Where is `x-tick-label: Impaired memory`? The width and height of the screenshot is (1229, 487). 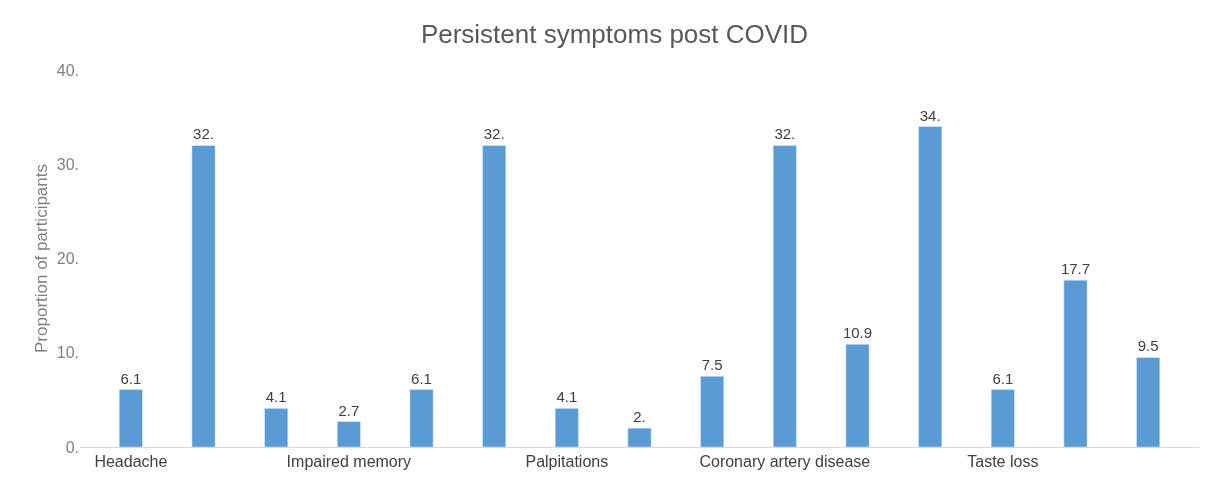
x-tick-label: Impaired memory is located at coordinates (349, 462).